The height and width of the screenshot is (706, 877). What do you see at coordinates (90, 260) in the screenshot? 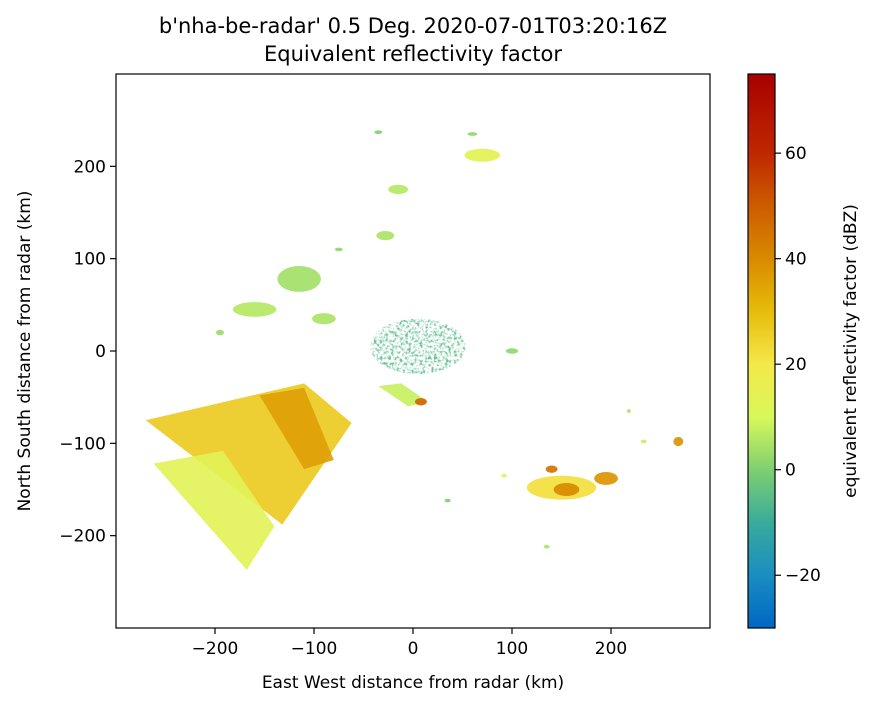
I see `y-tick-label: 100` at bounding box center [90, 260].